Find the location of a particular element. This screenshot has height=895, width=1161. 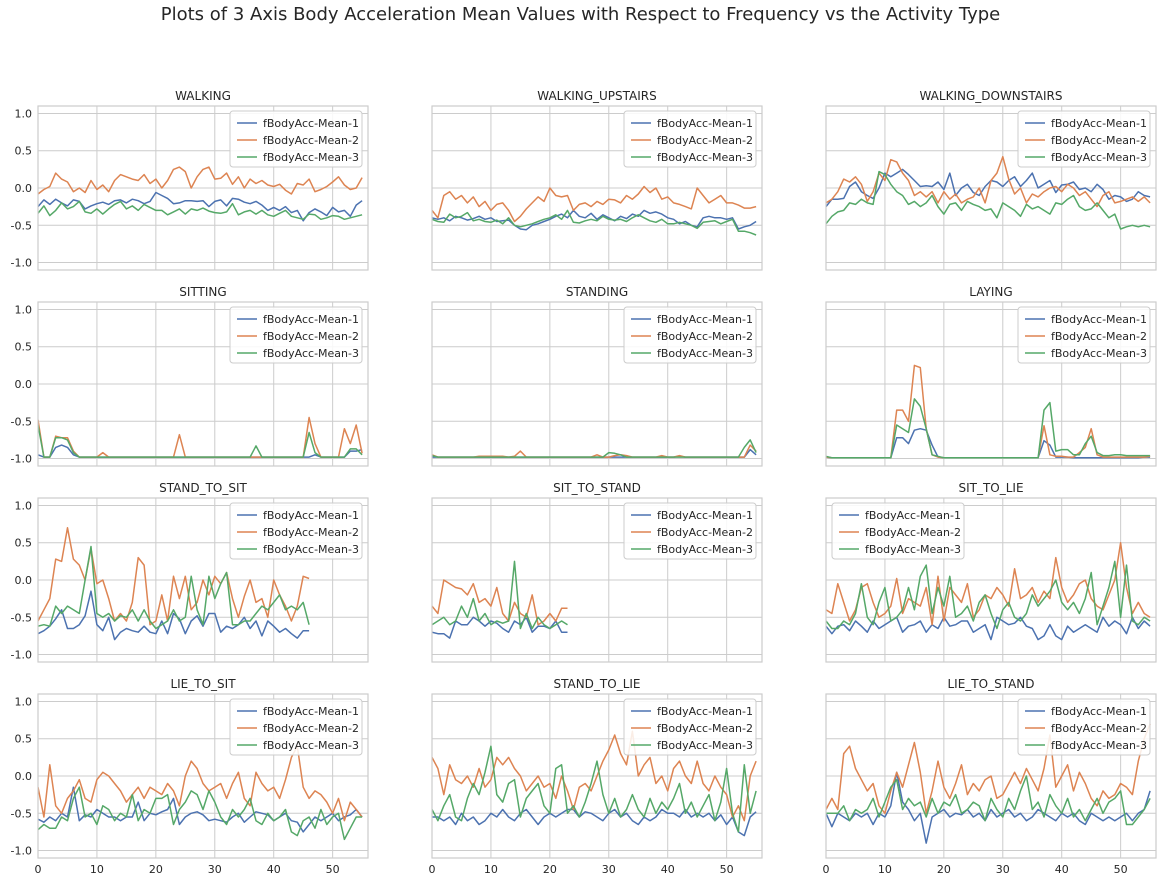

subplot-title: SIT_TO_STAND is located at coordinates (597, 488).